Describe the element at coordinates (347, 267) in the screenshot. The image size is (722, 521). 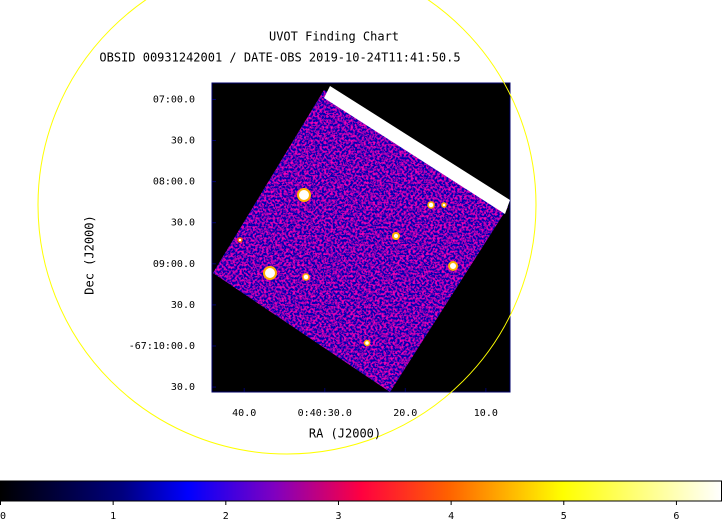
I see `sources` at that location.